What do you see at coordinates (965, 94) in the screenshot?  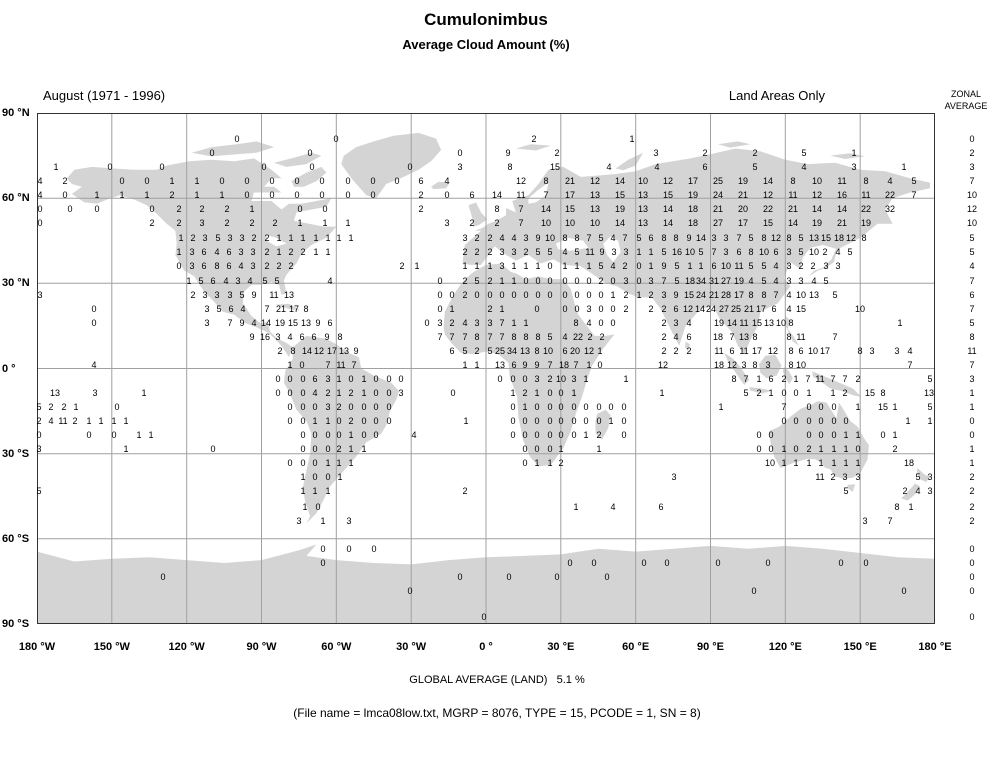 I see `zonal-header-line1: ZONAL` at bounding box center [965, 94].